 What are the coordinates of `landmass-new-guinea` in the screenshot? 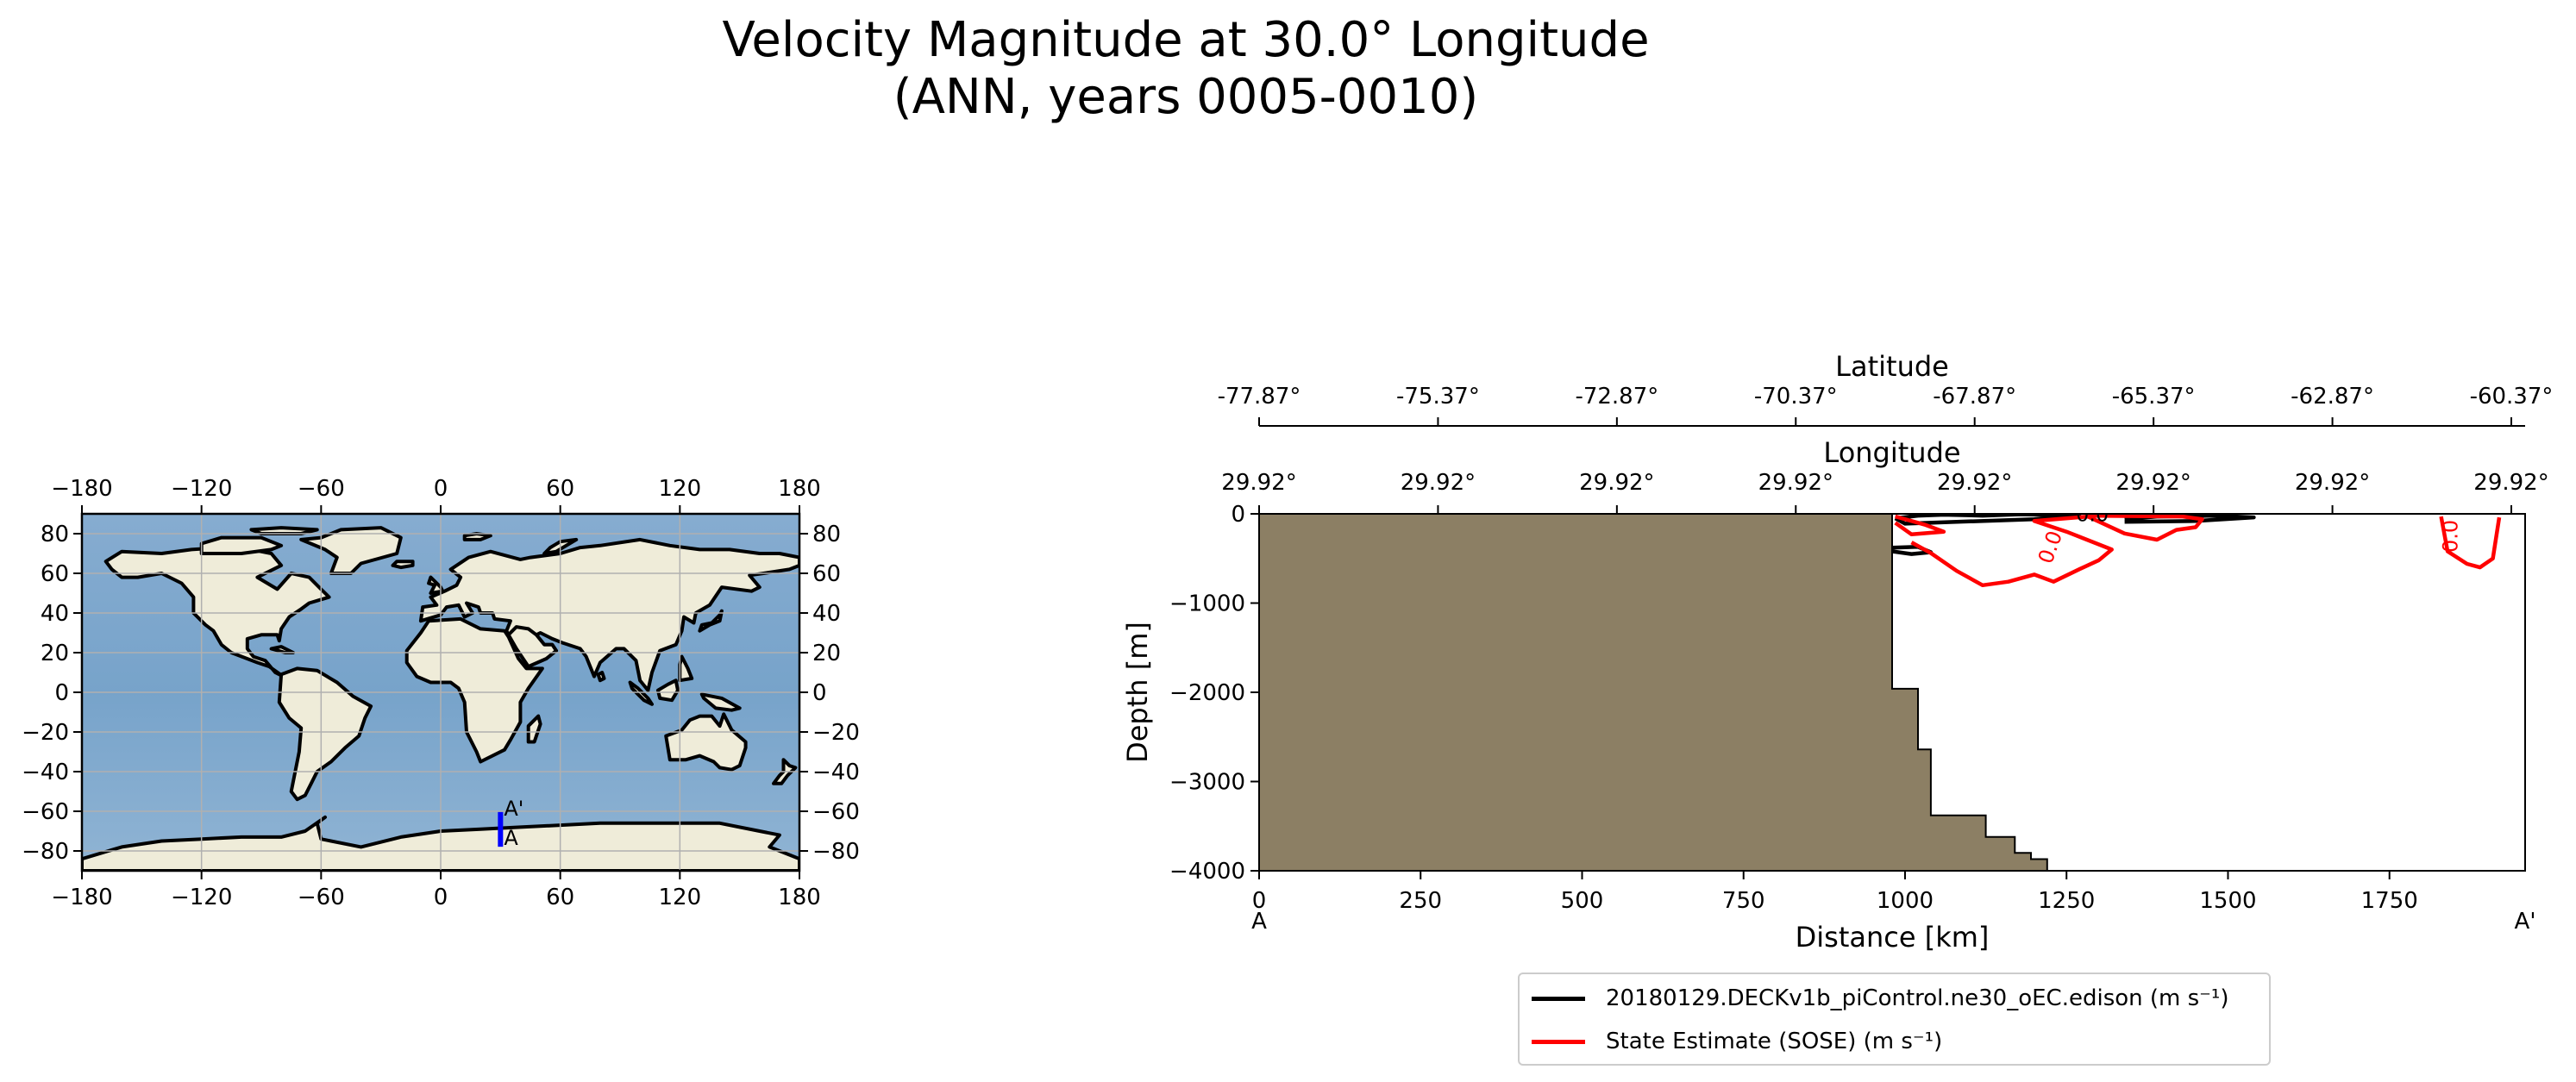 It's located at (720, 702).